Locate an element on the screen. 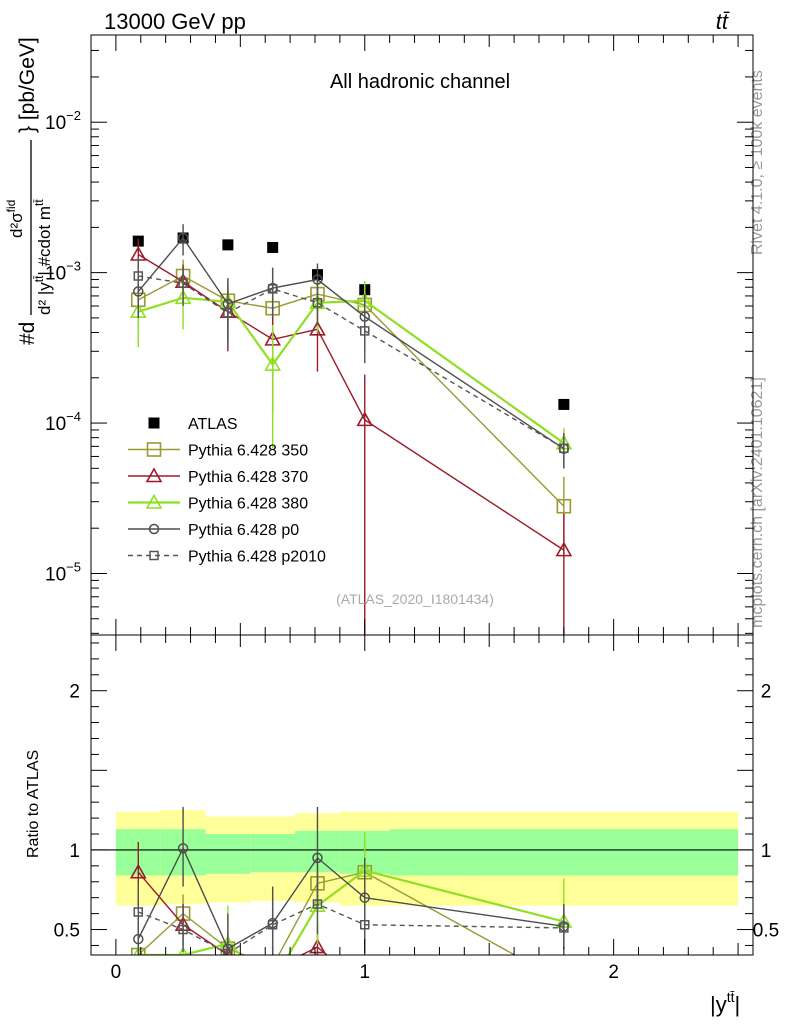  y-tick-label-exp: −5 is located at coordinates (73, 566).